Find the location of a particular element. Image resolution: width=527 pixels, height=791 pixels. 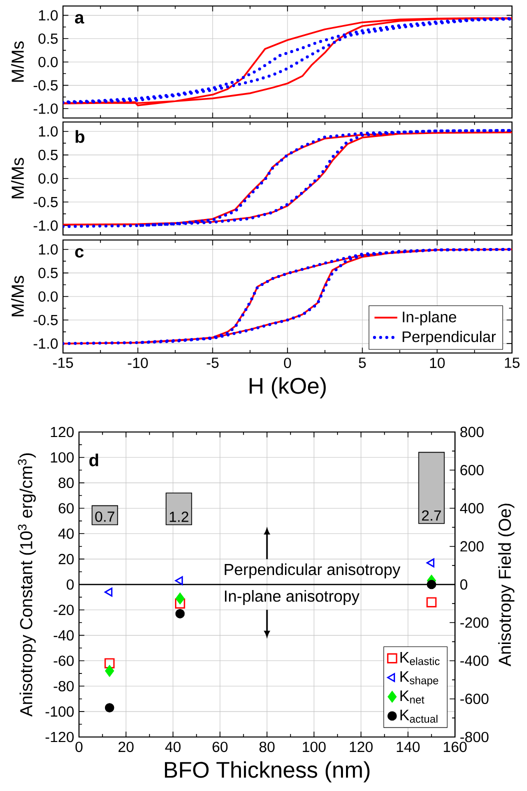

y2-tick-label: 0 is located at coordinates (464, 584).